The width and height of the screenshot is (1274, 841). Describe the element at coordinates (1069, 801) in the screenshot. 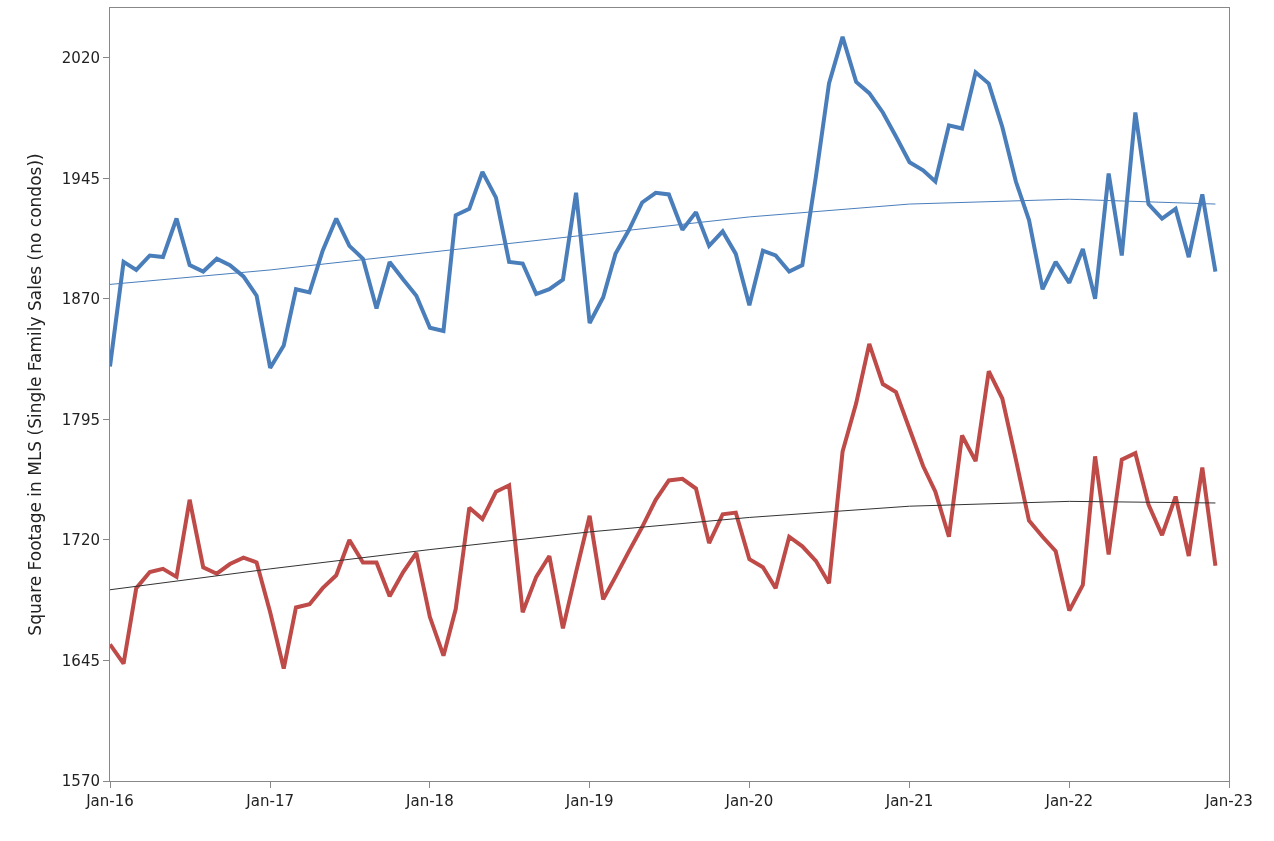

I see `x-tick-label: Jan-22` at that location.